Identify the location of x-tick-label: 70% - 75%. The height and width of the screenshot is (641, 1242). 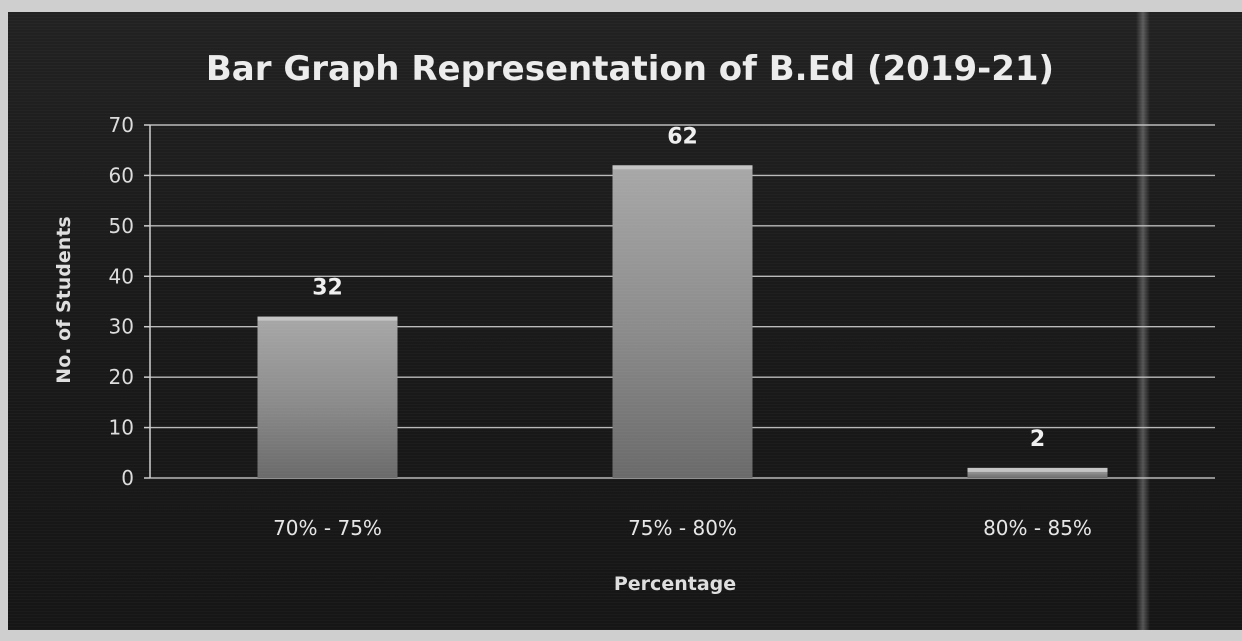
(327, 528).